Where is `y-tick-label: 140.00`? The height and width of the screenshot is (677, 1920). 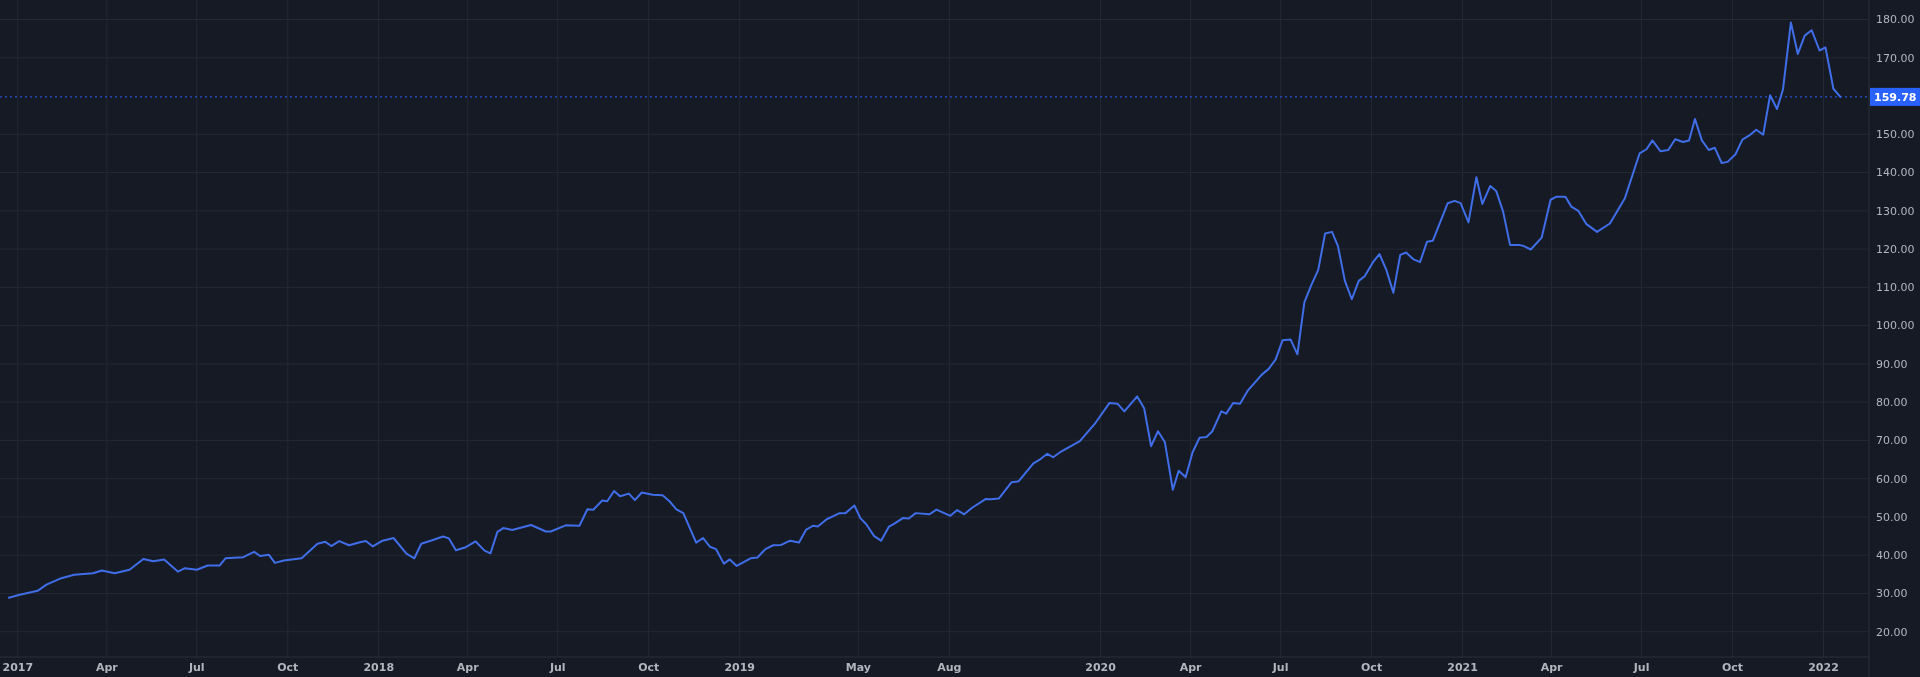
y-tick-label: 140.00 is located at coordinates (1895, 173).